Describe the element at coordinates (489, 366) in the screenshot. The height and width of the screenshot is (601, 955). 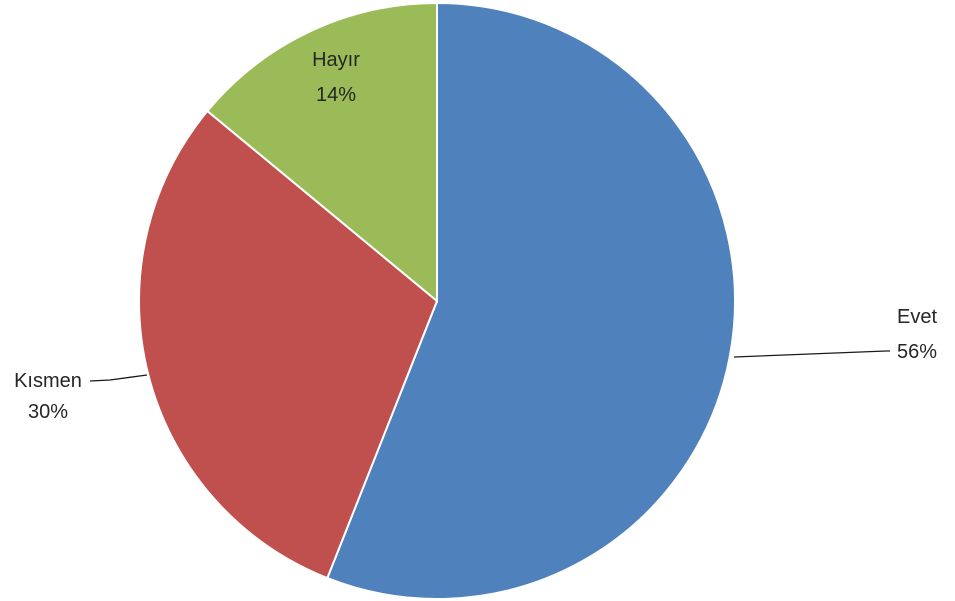
I see `leader-lines` at that location.